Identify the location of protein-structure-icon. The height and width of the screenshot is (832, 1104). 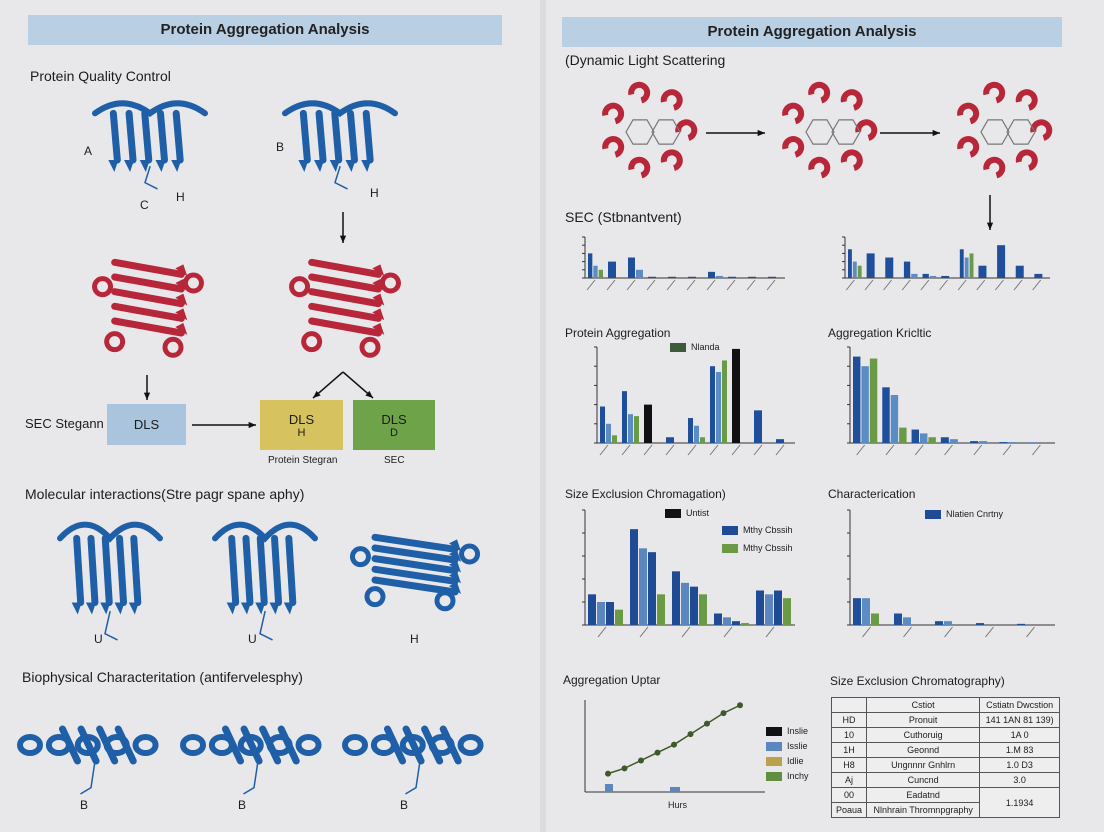
(88, 760).